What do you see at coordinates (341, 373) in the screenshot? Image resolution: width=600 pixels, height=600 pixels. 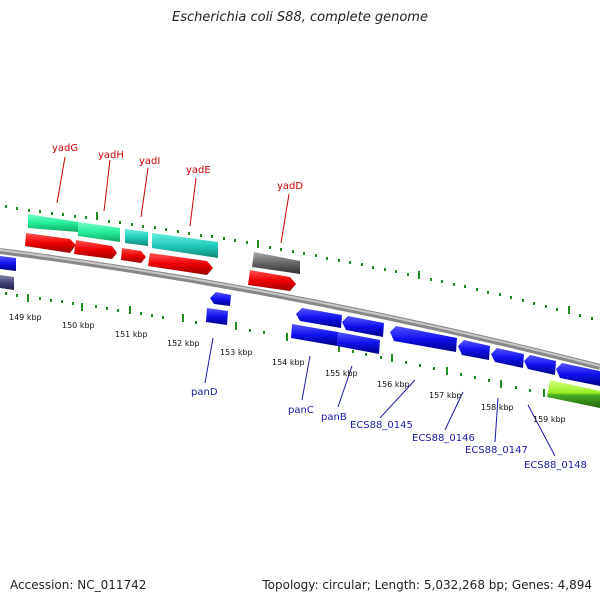 I see `kbp-label: 155 kbp` at bounding box center [341, 373].